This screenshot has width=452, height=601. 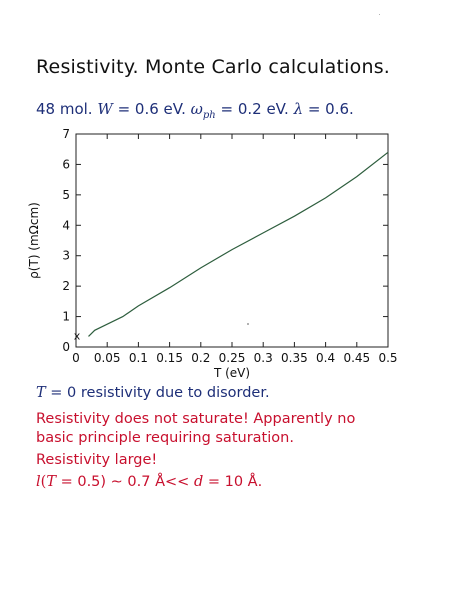 I want to click on param-lambda-symbol: λ, so click(x=298, y=109).